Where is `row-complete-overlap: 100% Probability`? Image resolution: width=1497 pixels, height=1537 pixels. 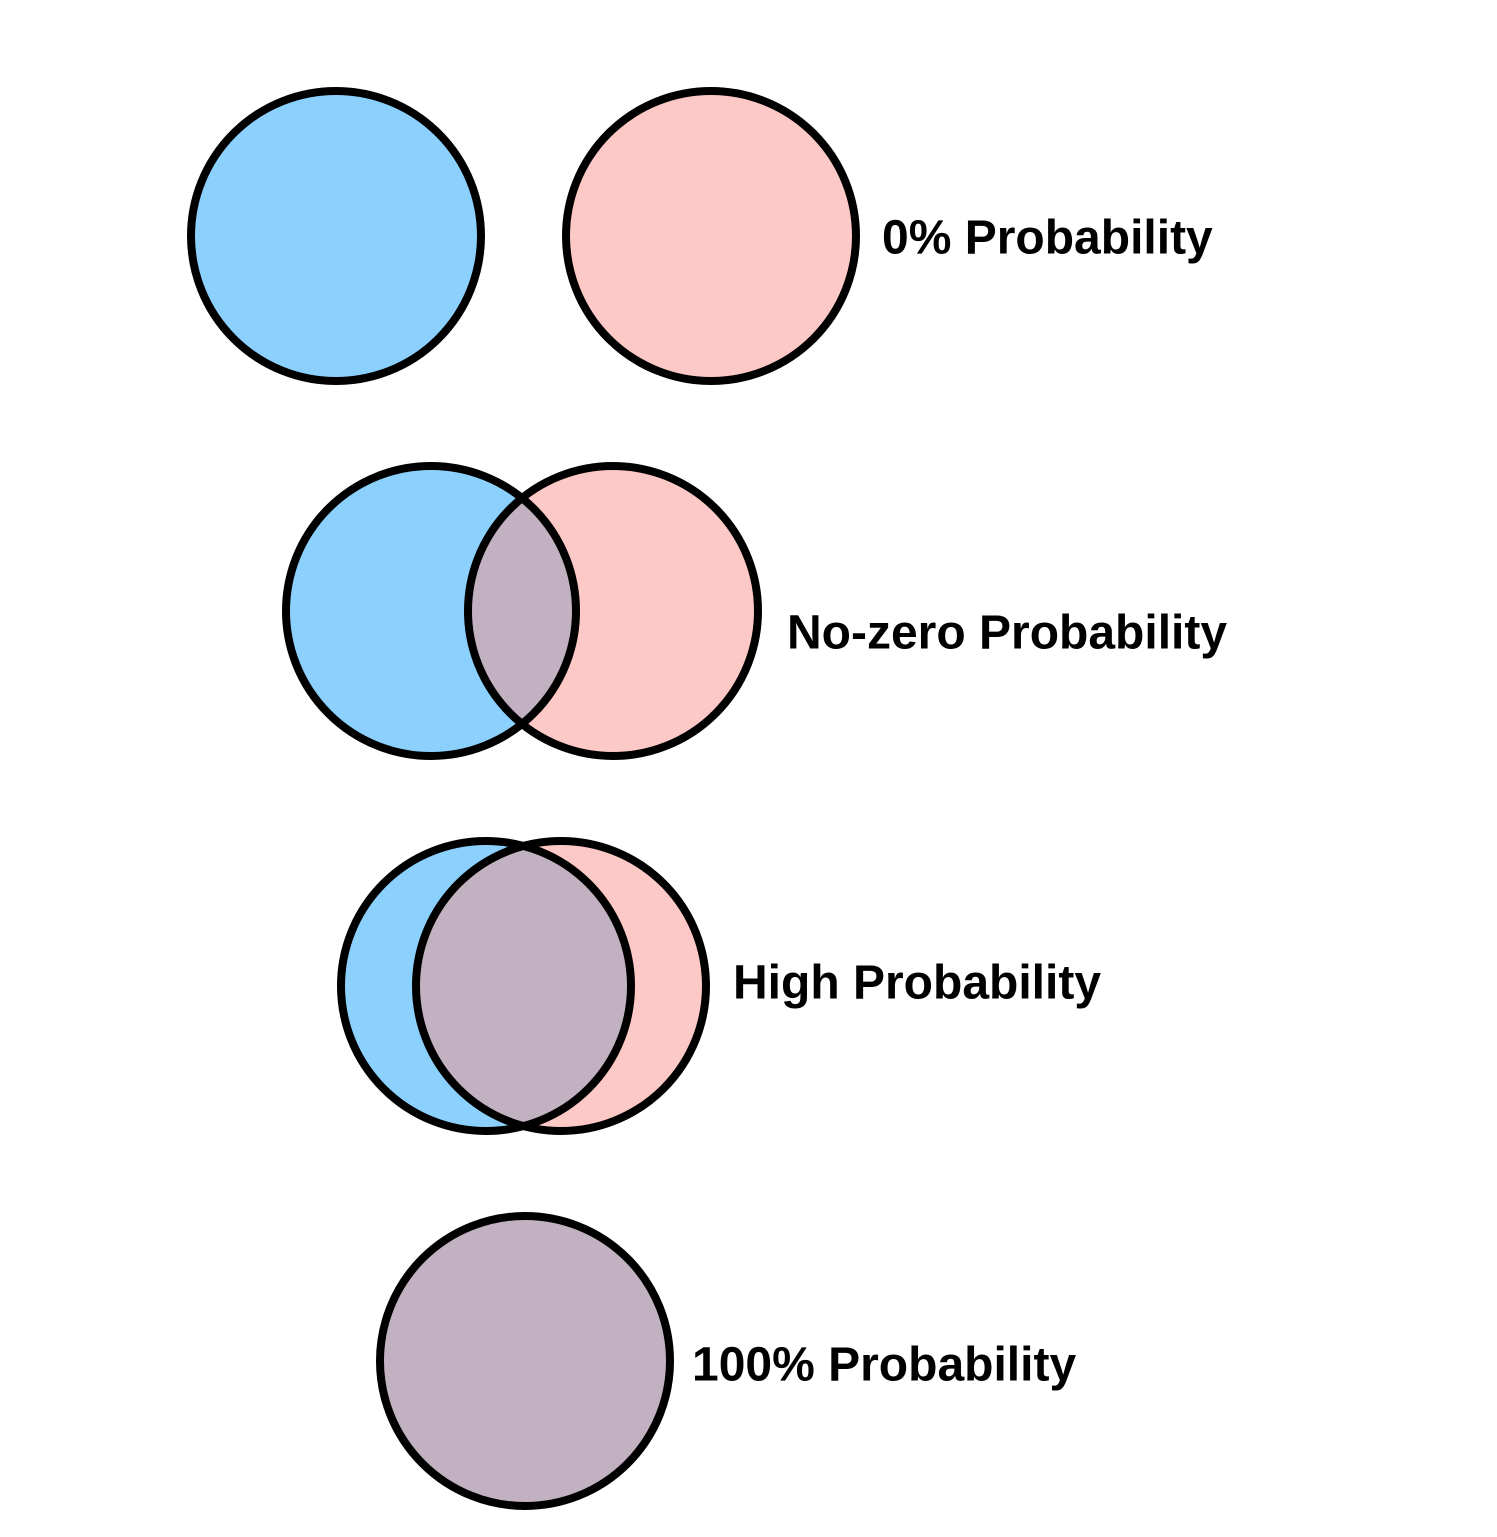 row-complete-overlap: 100% Probability is located at coordinates (726, 1361).